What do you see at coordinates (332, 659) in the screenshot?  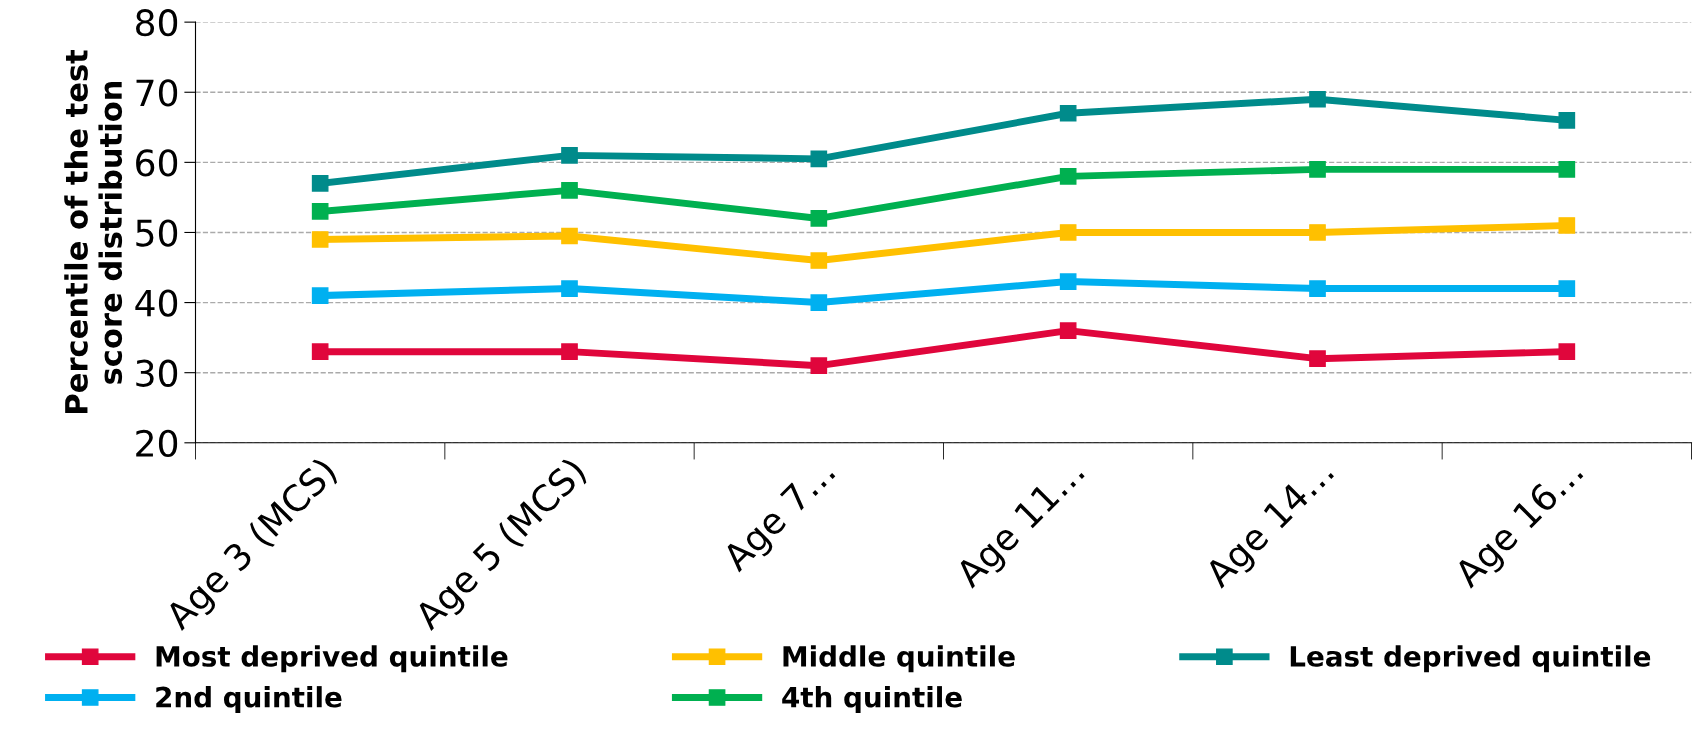 I see `legend-label: Most deprived quintile` at bounding box center [332, 659].